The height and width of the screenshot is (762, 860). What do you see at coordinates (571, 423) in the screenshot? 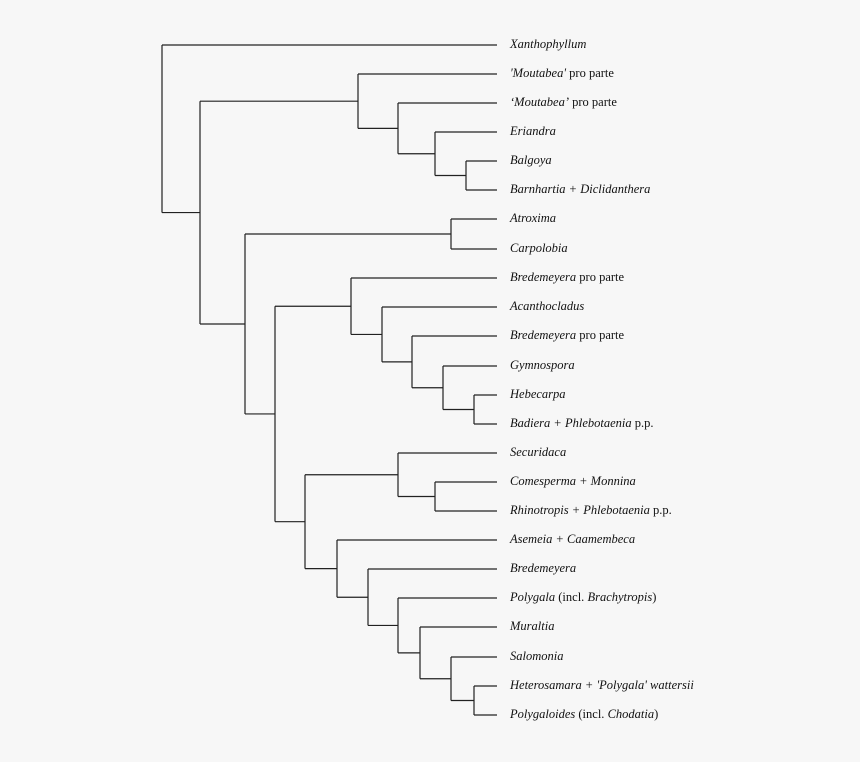
I see `taxon-label-segment: Badiera + Phlebotaenia` at bounding box center [571, 423].